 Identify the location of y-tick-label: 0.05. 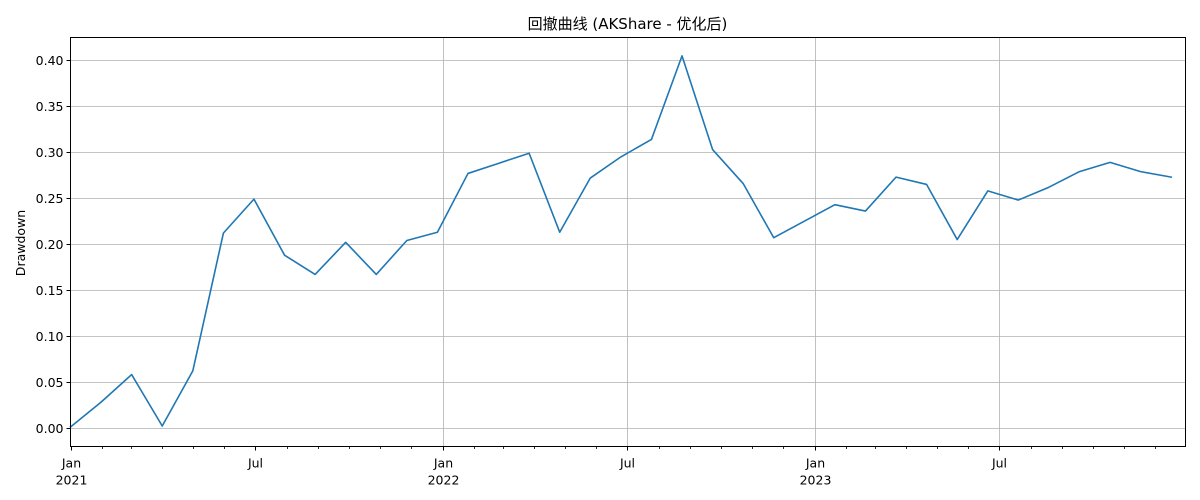
(50, 382).